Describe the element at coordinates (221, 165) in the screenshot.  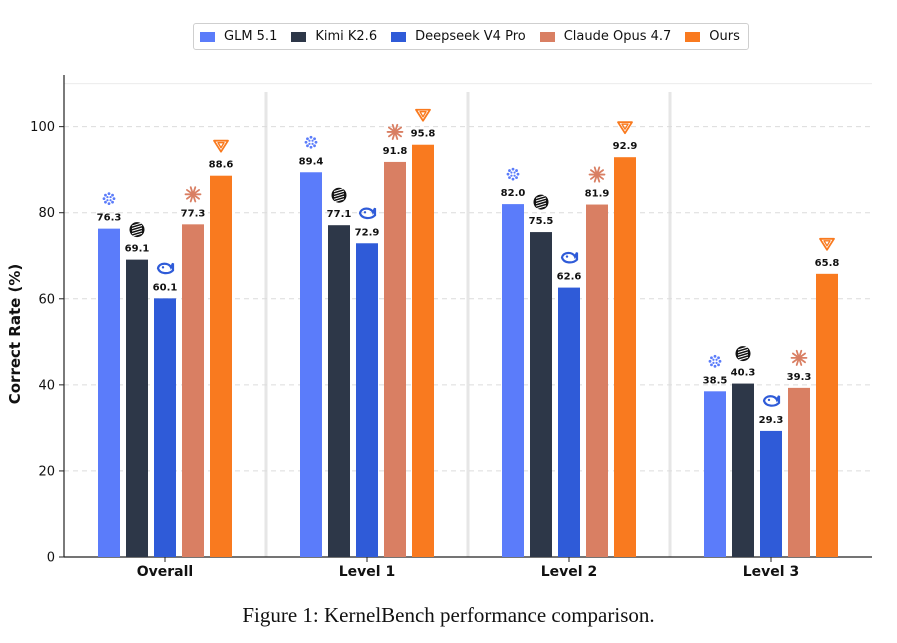
I see `data-label: 88.6` at that location.